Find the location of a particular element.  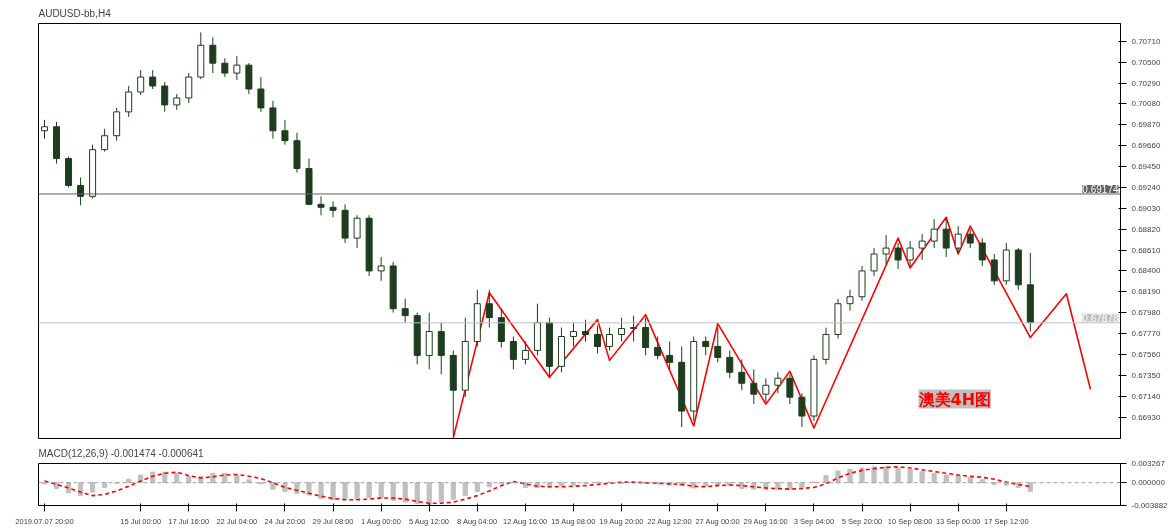

y-tick-label: 0.003267 is located at coordinates (1148, 463).